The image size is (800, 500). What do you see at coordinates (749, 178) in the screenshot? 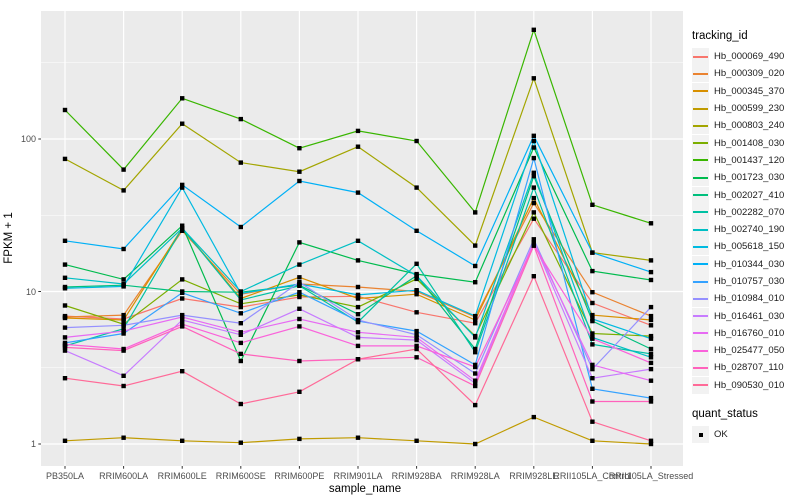
I see `legend-item-label: Hb_001723_030` at bounding box center [749, 178].